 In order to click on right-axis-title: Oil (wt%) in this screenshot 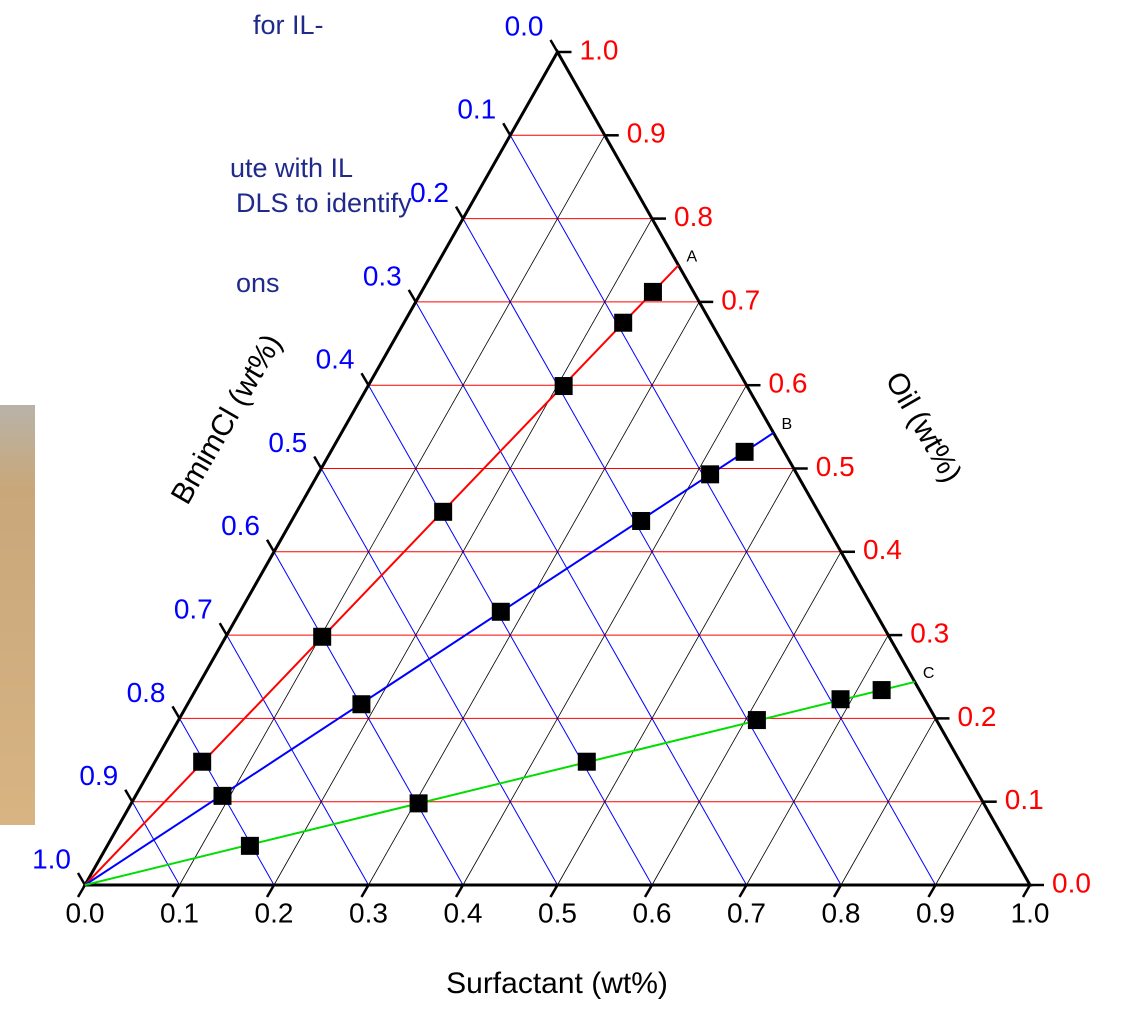, I will do `click(923, 427)`.